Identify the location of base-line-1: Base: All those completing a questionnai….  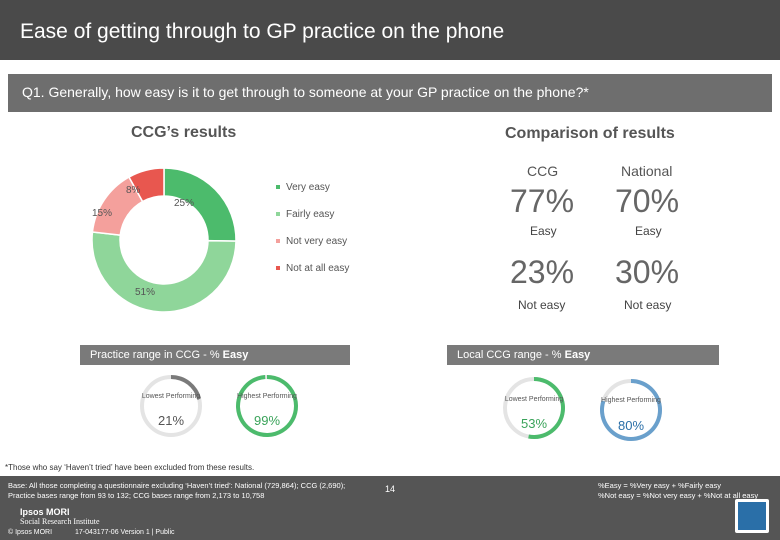
(177, 485).